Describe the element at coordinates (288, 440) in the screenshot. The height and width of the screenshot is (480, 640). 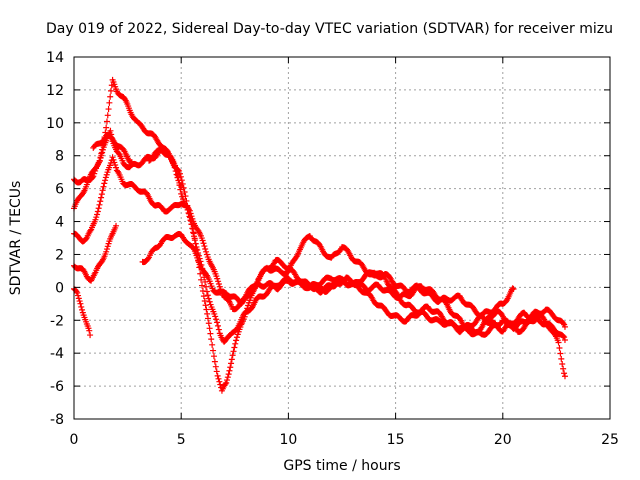
I see `x-tick-label: 10` at that location.